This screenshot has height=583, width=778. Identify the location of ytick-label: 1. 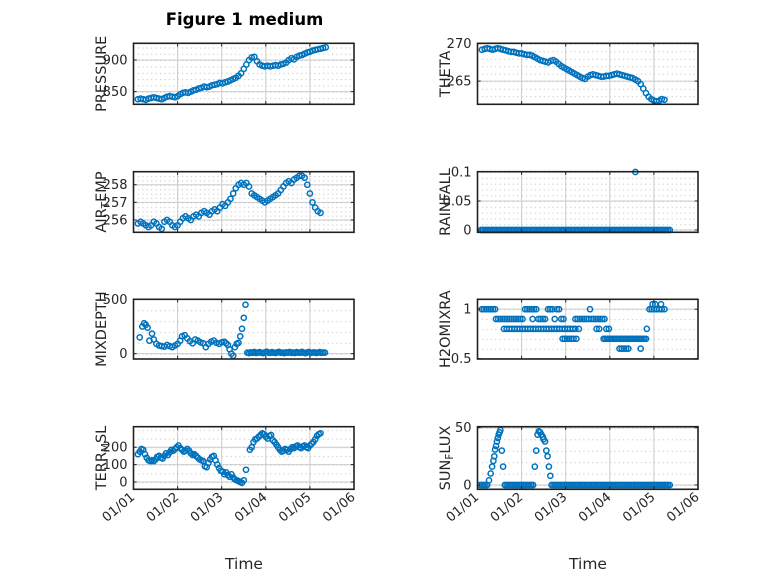
(467, 310).